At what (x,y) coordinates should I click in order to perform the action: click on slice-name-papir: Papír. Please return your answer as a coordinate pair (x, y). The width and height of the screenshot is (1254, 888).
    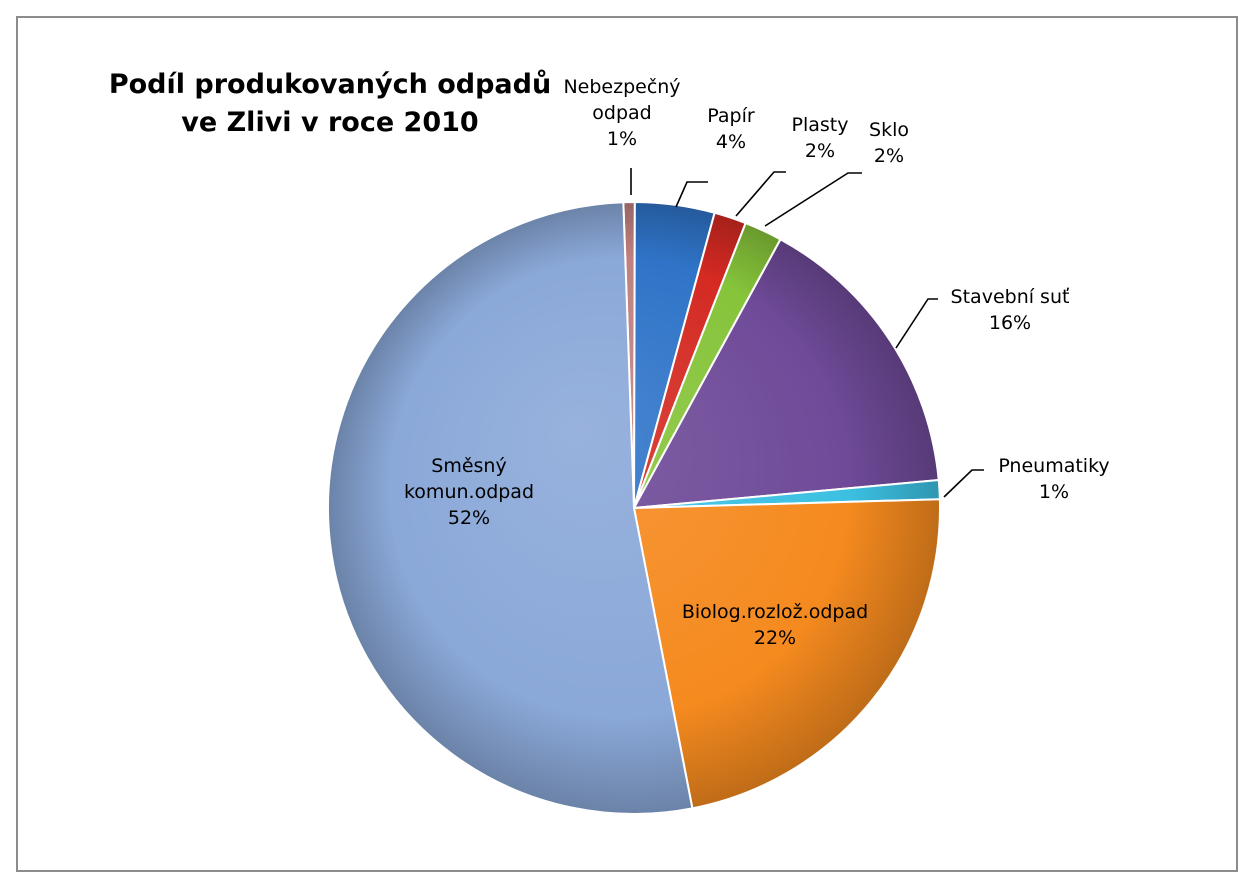
    Looking at the image, I should click on (731, 116).